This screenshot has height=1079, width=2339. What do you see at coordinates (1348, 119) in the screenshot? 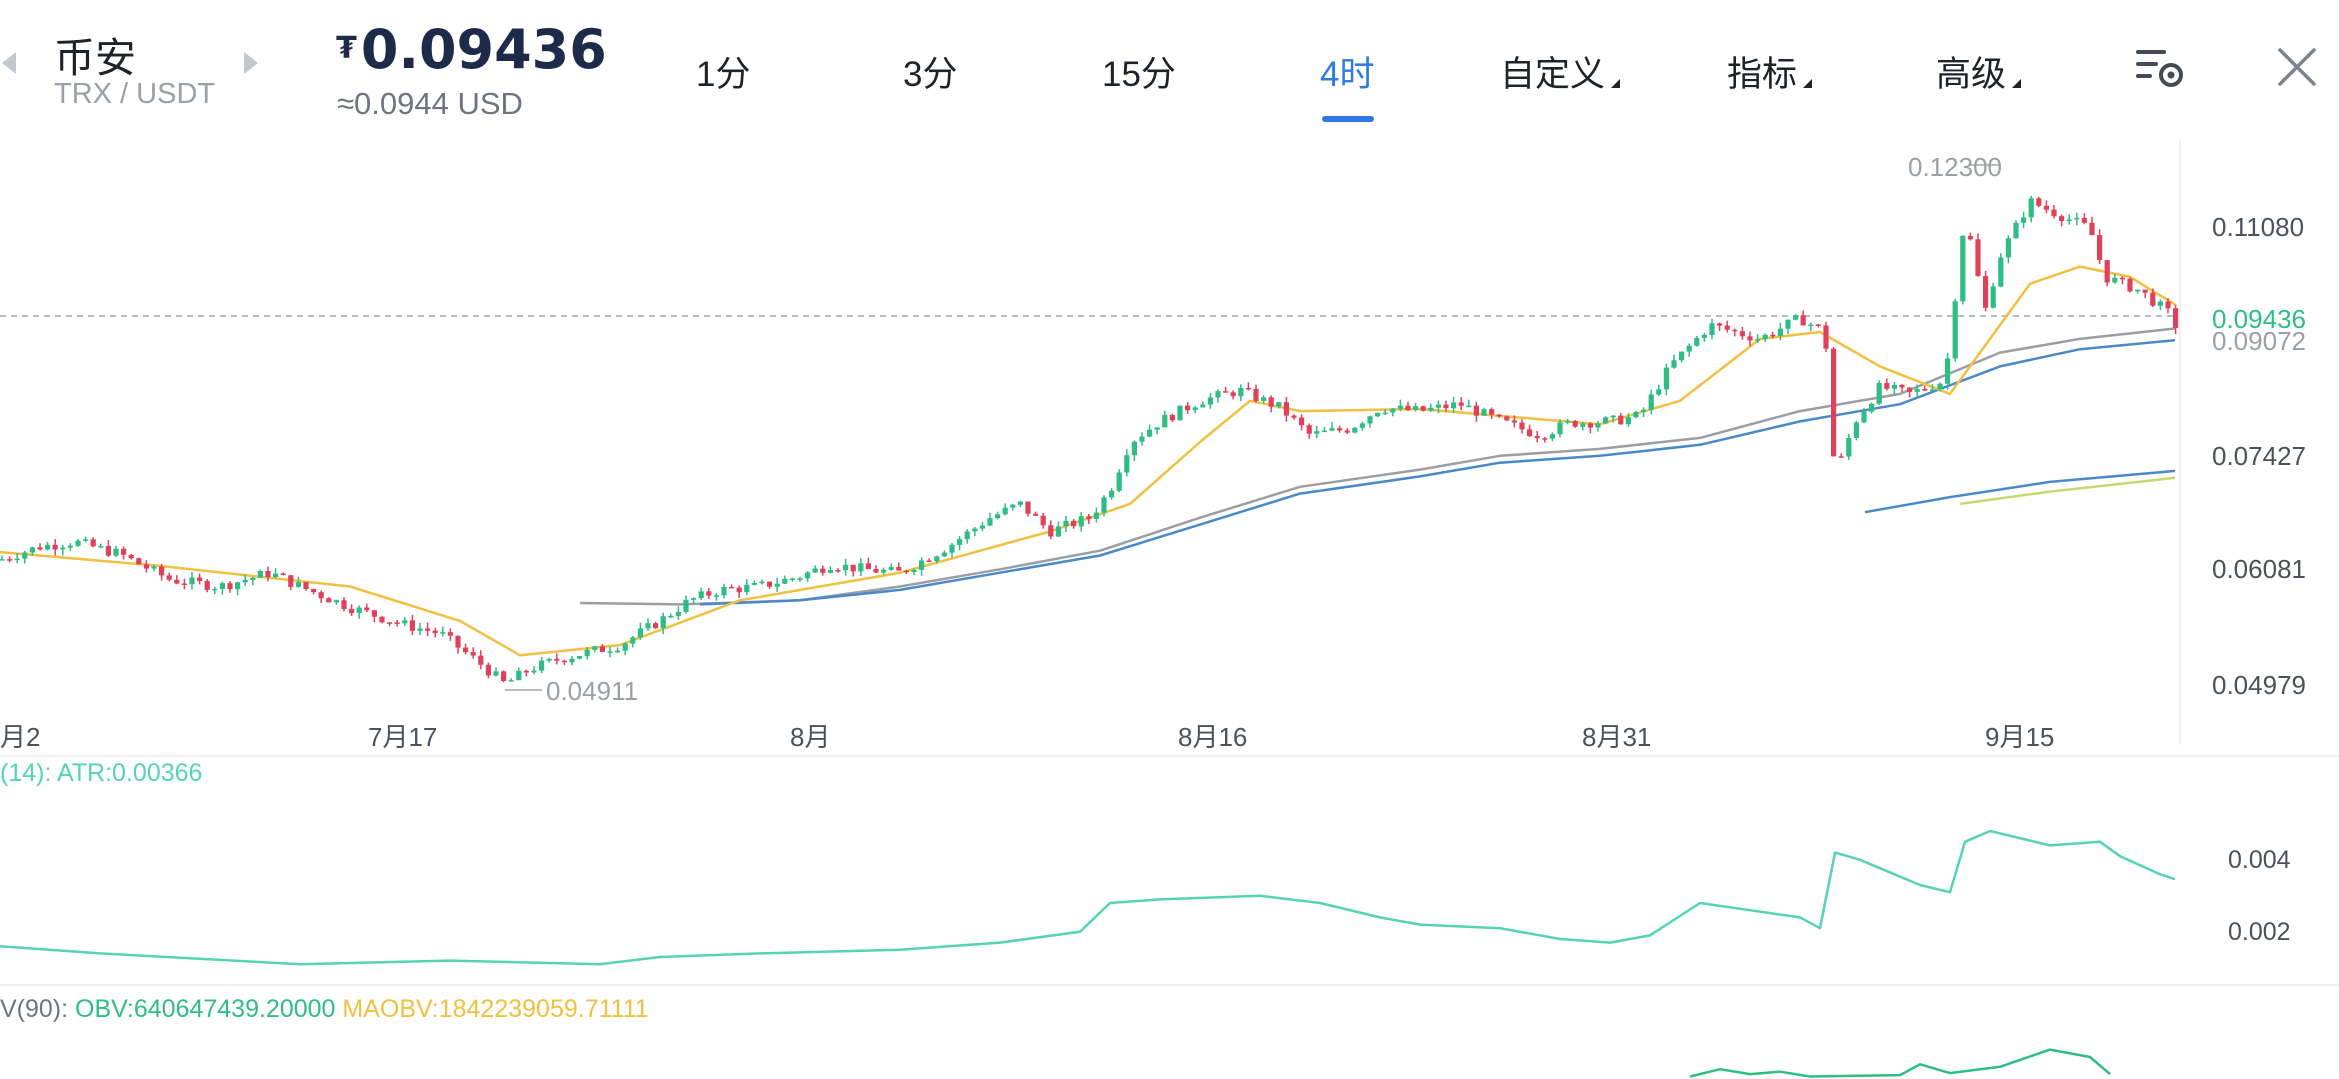
I see `active-tab-indicator` at bounding box center [1348, 119].